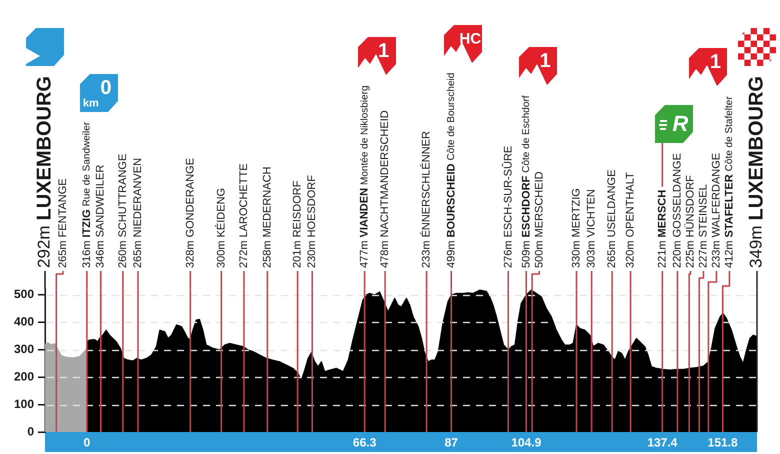  What do you see at coordinates (30, 431) in the screenshot?
I see `y-tick-label: 0` at bounding box center [30, 431].